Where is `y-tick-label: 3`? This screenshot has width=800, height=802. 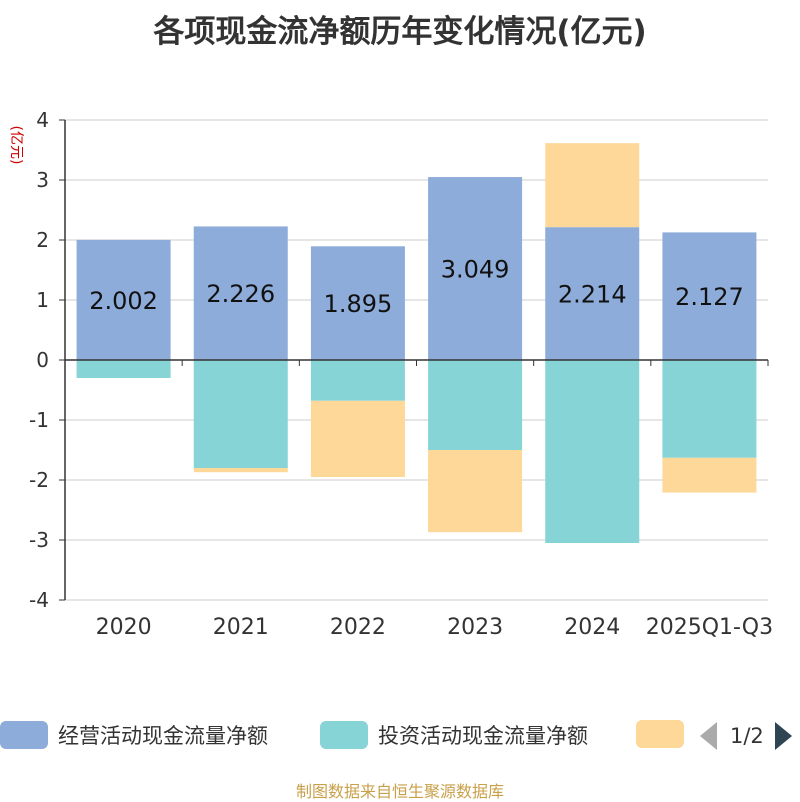
y-tick-label: 3 is located at coordinates (42, 180).